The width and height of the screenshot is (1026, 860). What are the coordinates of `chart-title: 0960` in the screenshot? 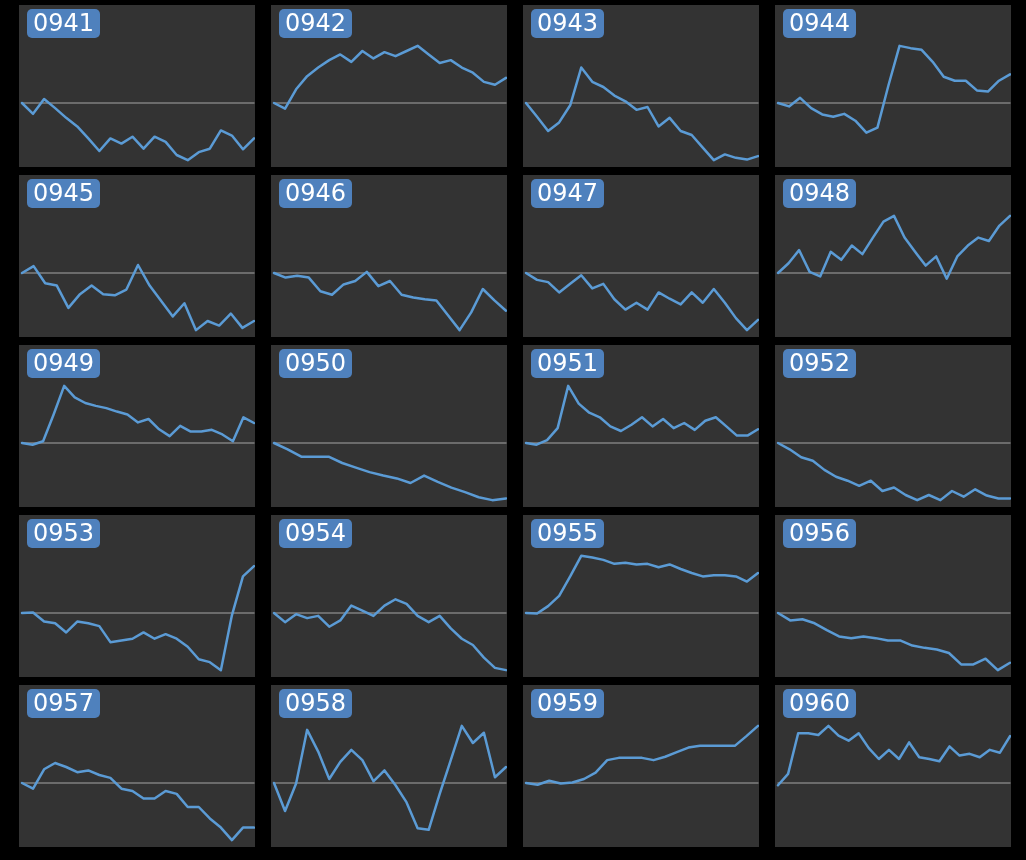 It's located at (820, 703).